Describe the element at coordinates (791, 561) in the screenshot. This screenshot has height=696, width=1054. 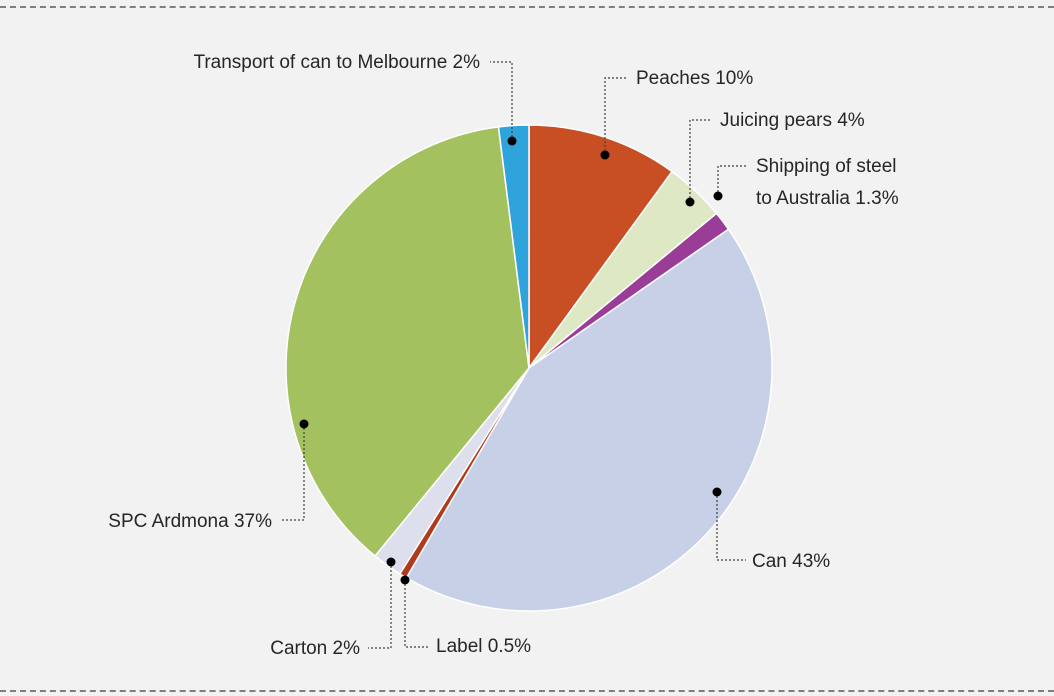
I see `label-can-43: Can 43%` at that location.